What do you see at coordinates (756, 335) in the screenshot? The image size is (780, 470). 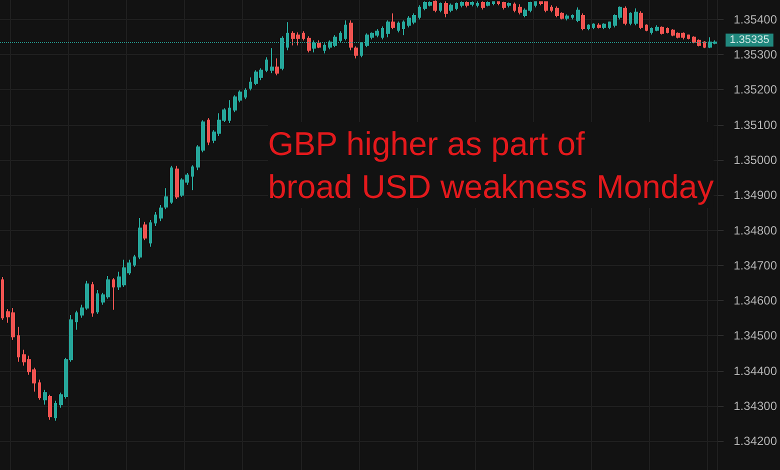 I see `y-tick-label: 1.34500` at bounding box center [756, 335].